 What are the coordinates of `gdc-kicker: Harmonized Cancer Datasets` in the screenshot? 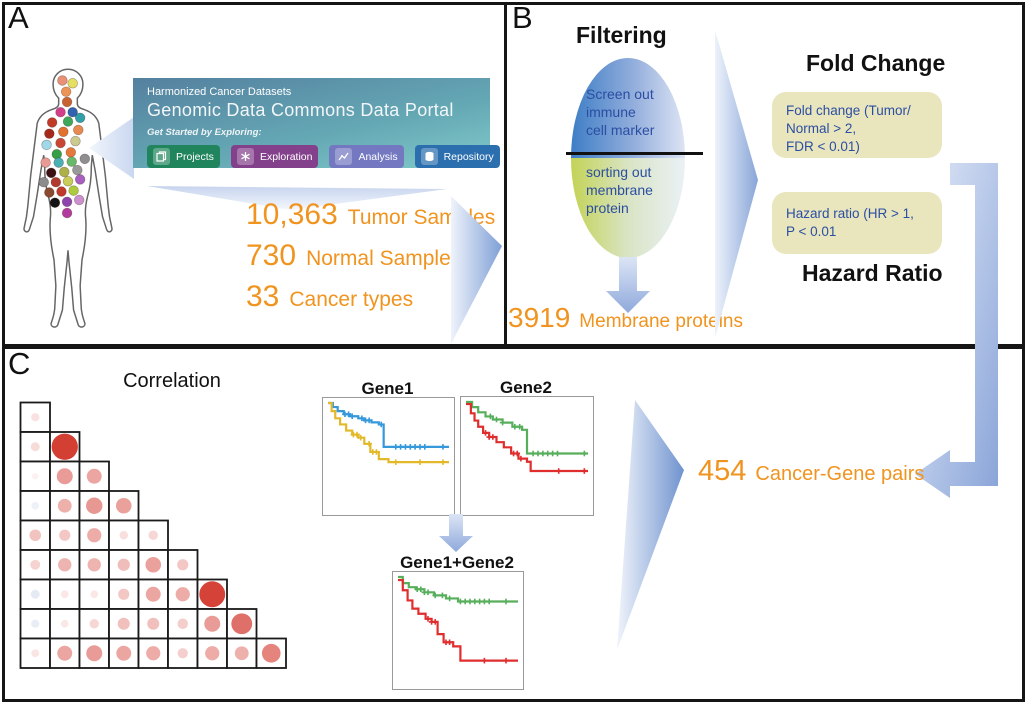 It's located at (219, 92).